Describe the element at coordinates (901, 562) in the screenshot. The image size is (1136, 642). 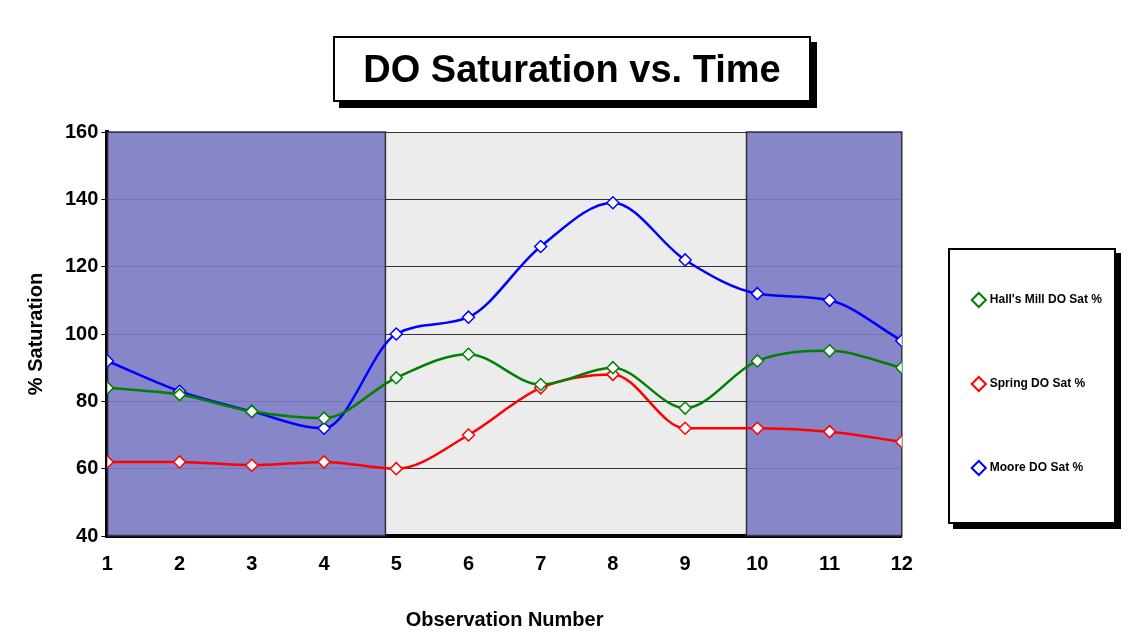
I see `x-tick-label: 12` at that location.